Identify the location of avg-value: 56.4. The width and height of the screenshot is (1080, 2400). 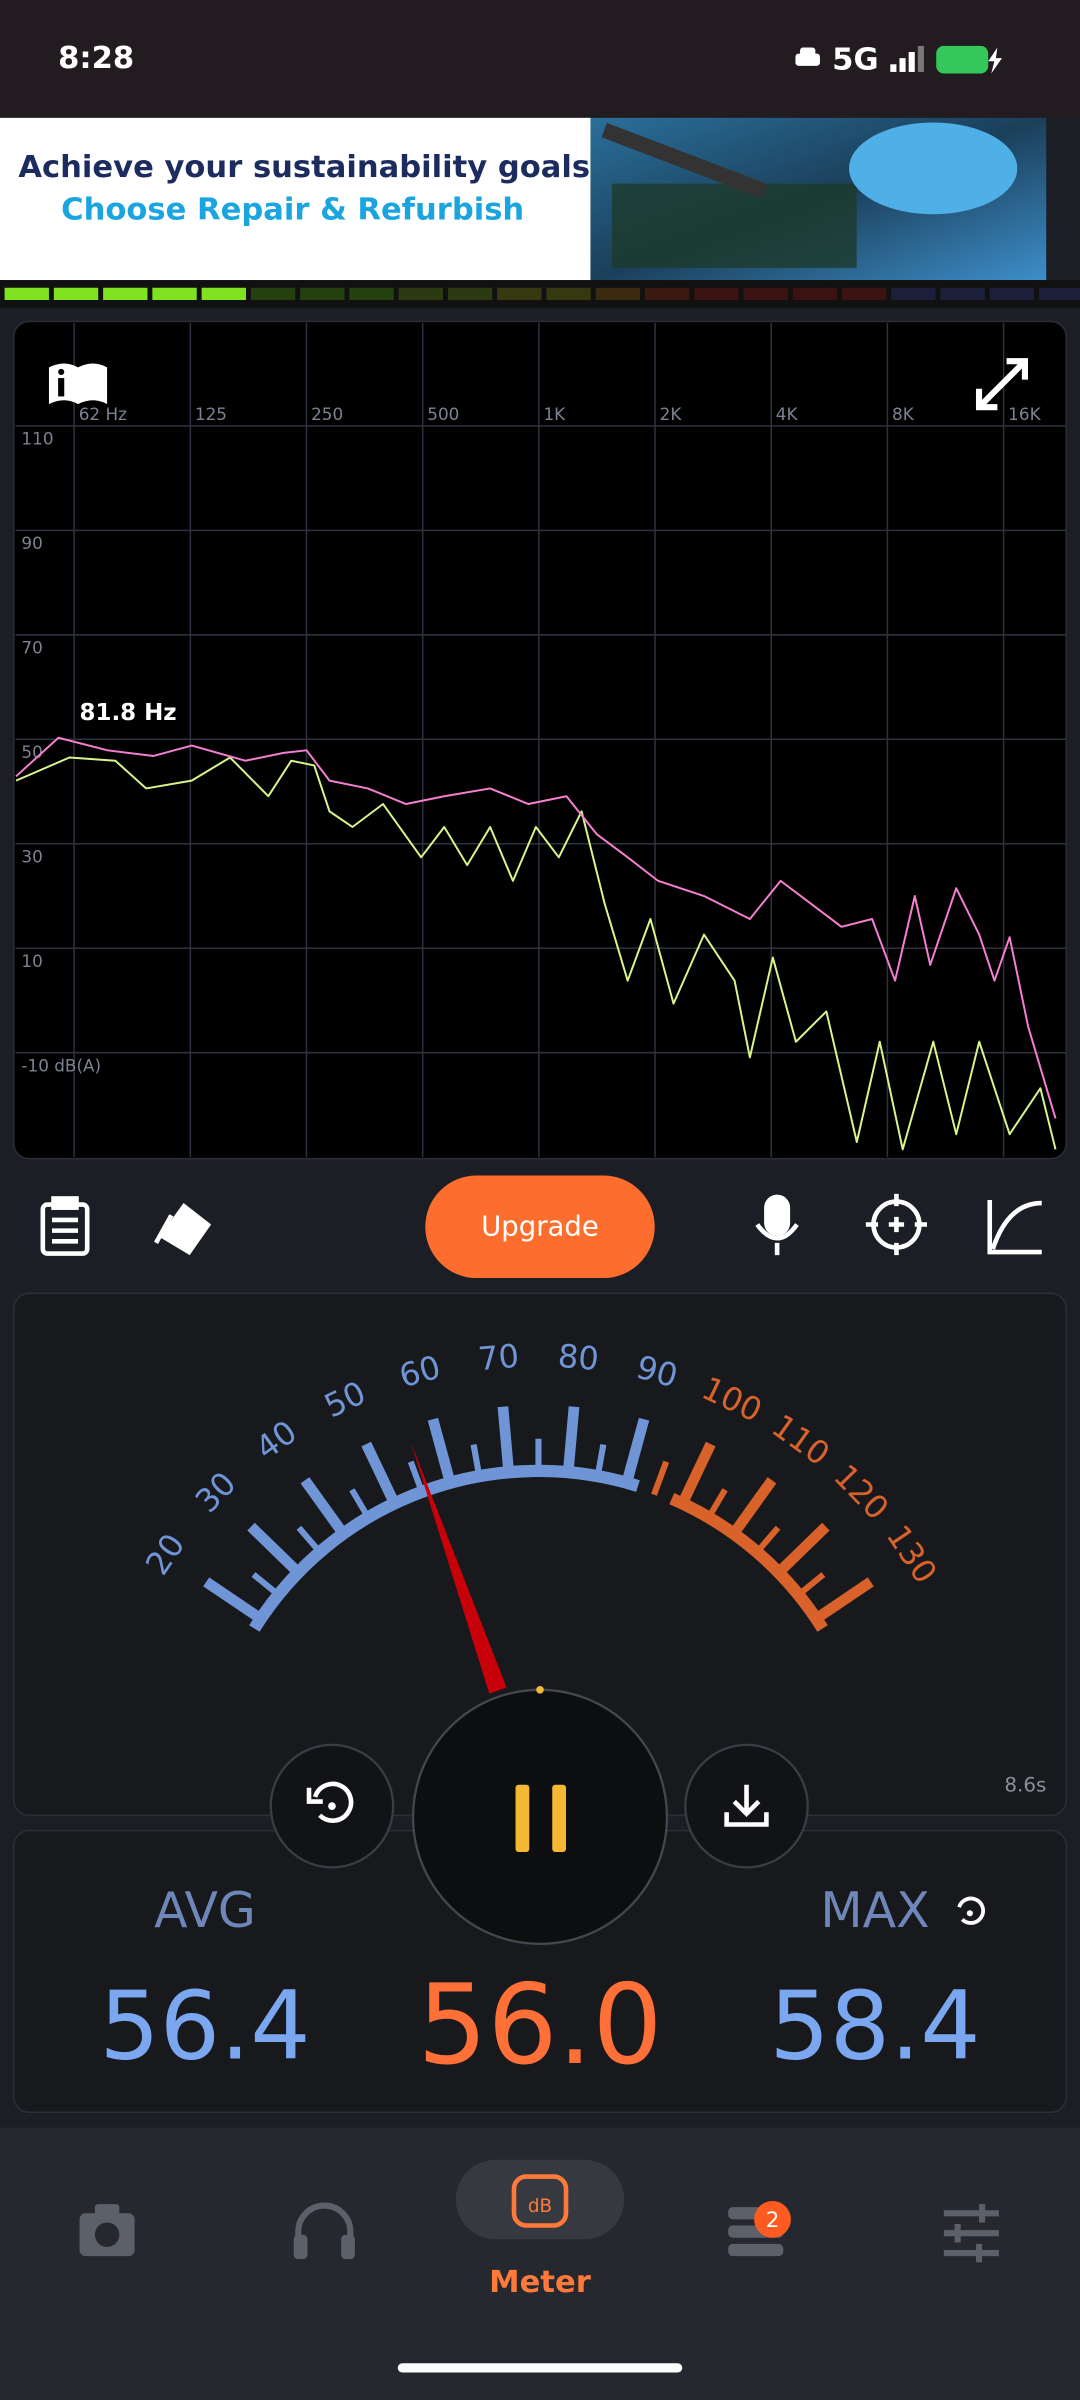
(204, 2027).